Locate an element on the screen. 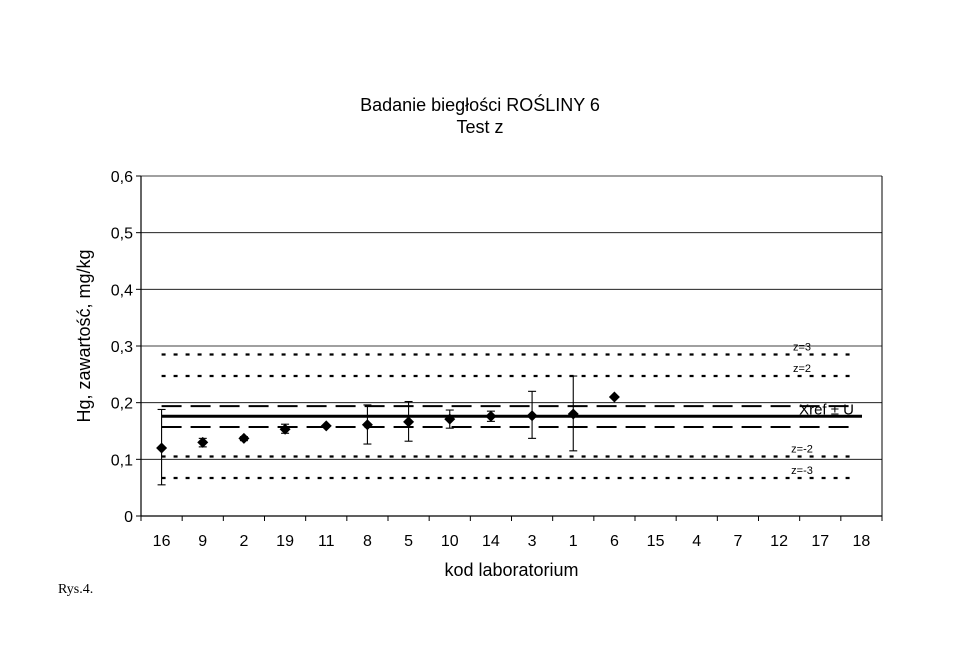 The image size is (960, 662). x-tick-label: 8 is located at coordinates (367, 541).